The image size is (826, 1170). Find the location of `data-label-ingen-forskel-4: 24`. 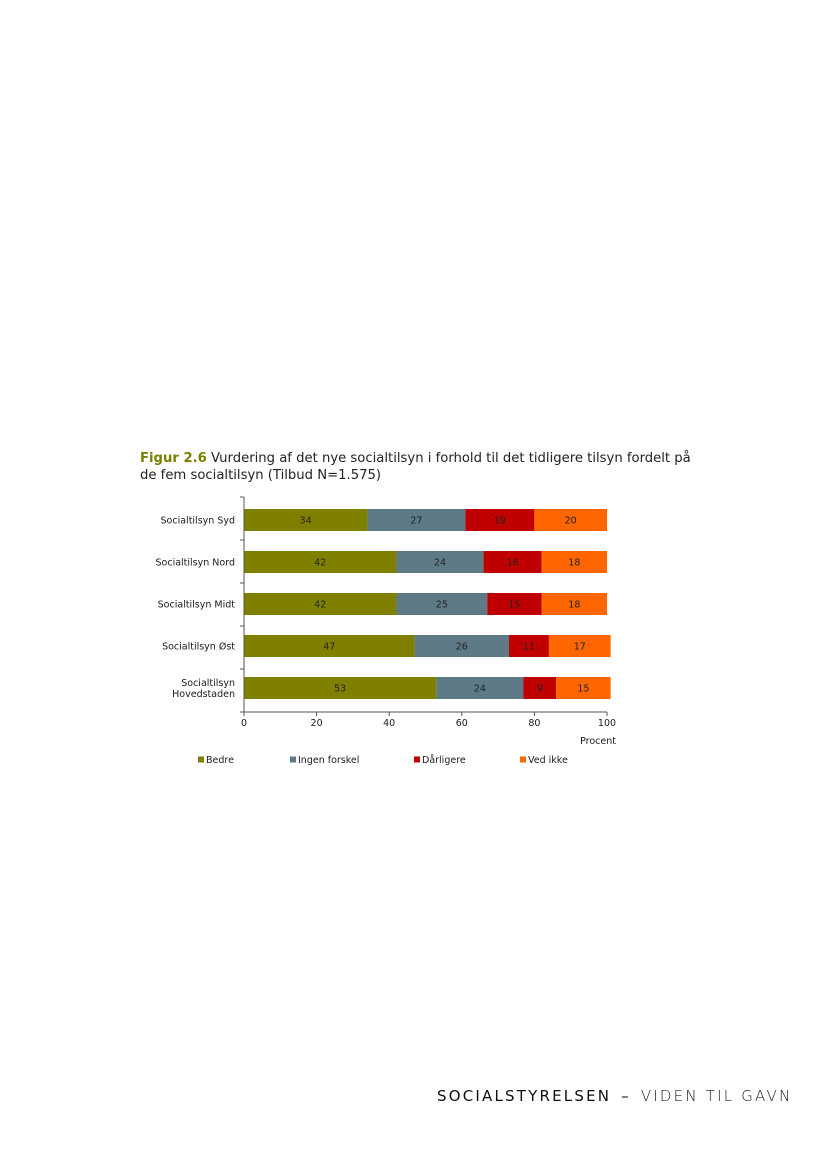

data-label-ingen-forskel-4: 24 is located at coordinates (480, 689).